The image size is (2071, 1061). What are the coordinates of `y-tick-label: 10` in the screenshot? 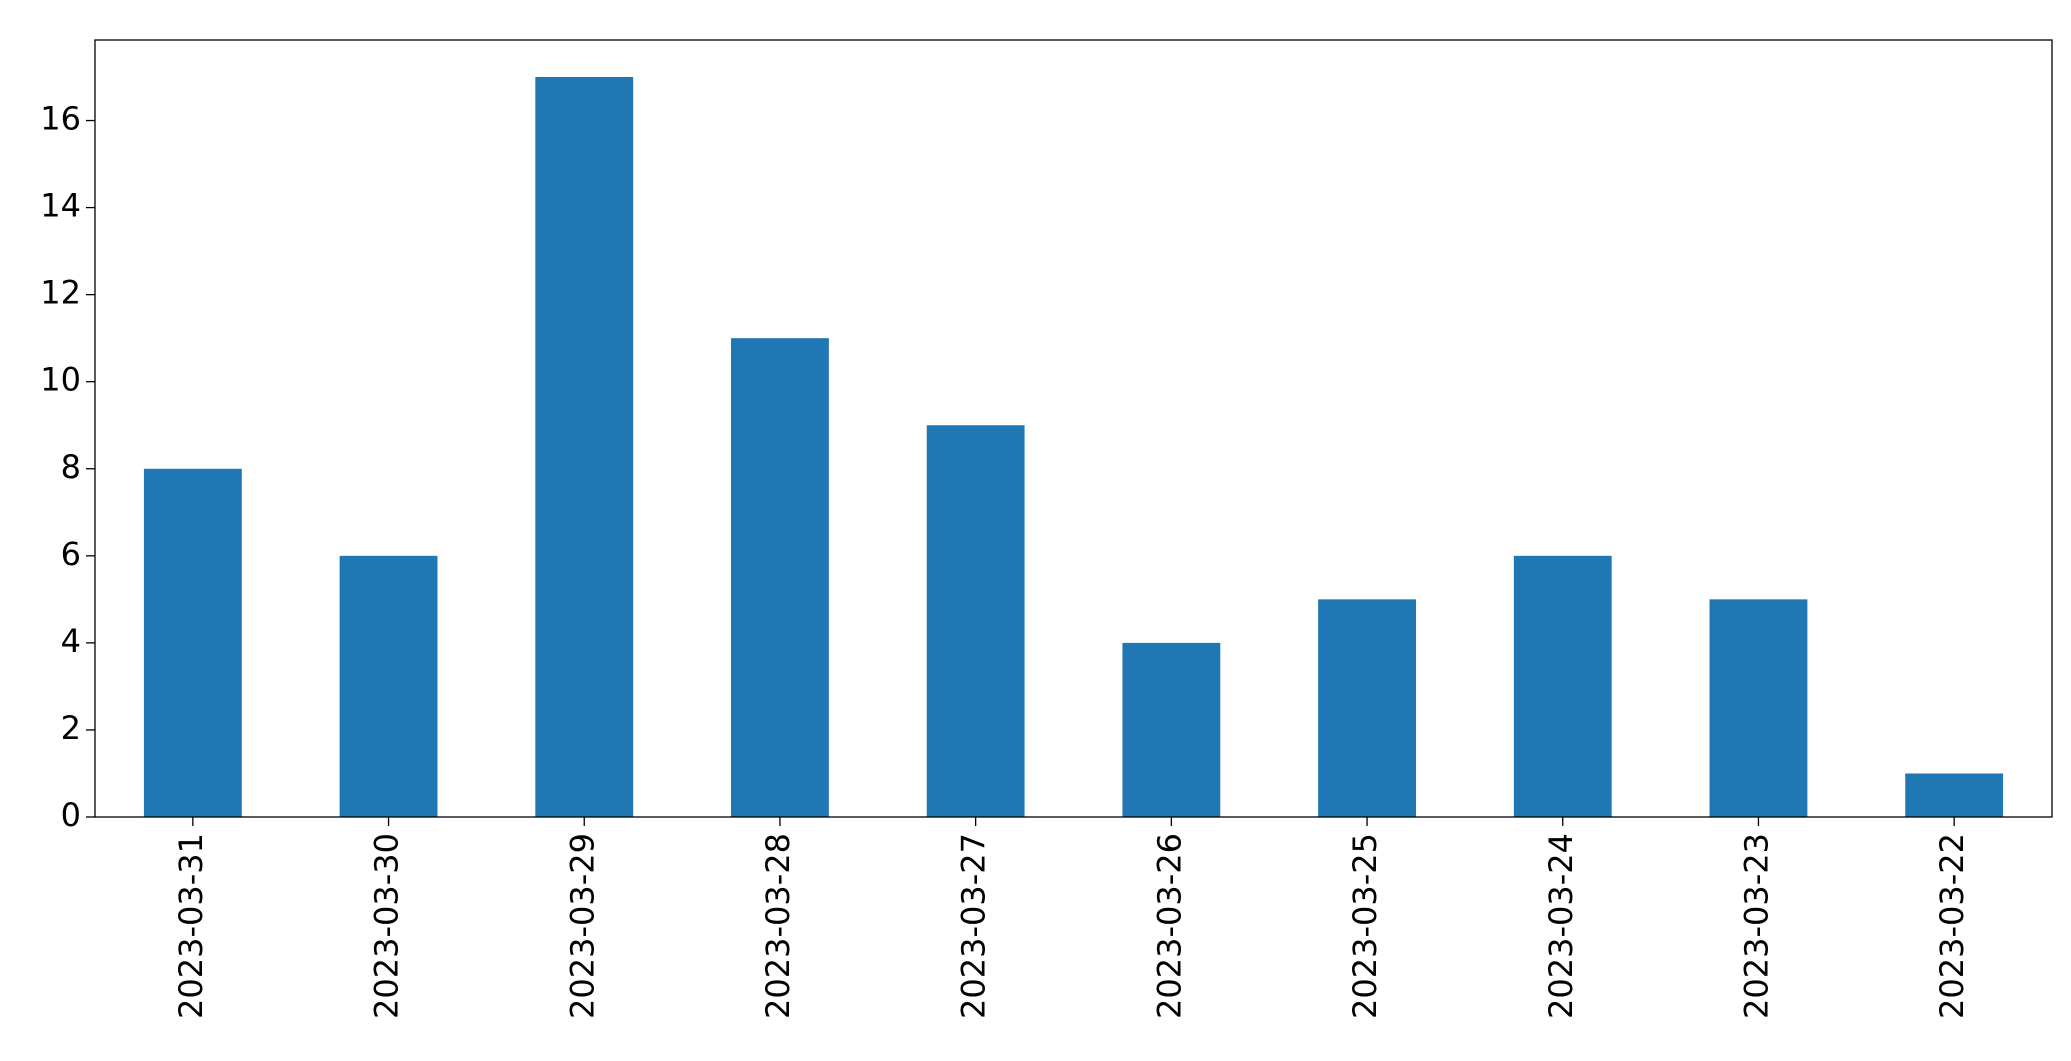 It's located at (60, 380).